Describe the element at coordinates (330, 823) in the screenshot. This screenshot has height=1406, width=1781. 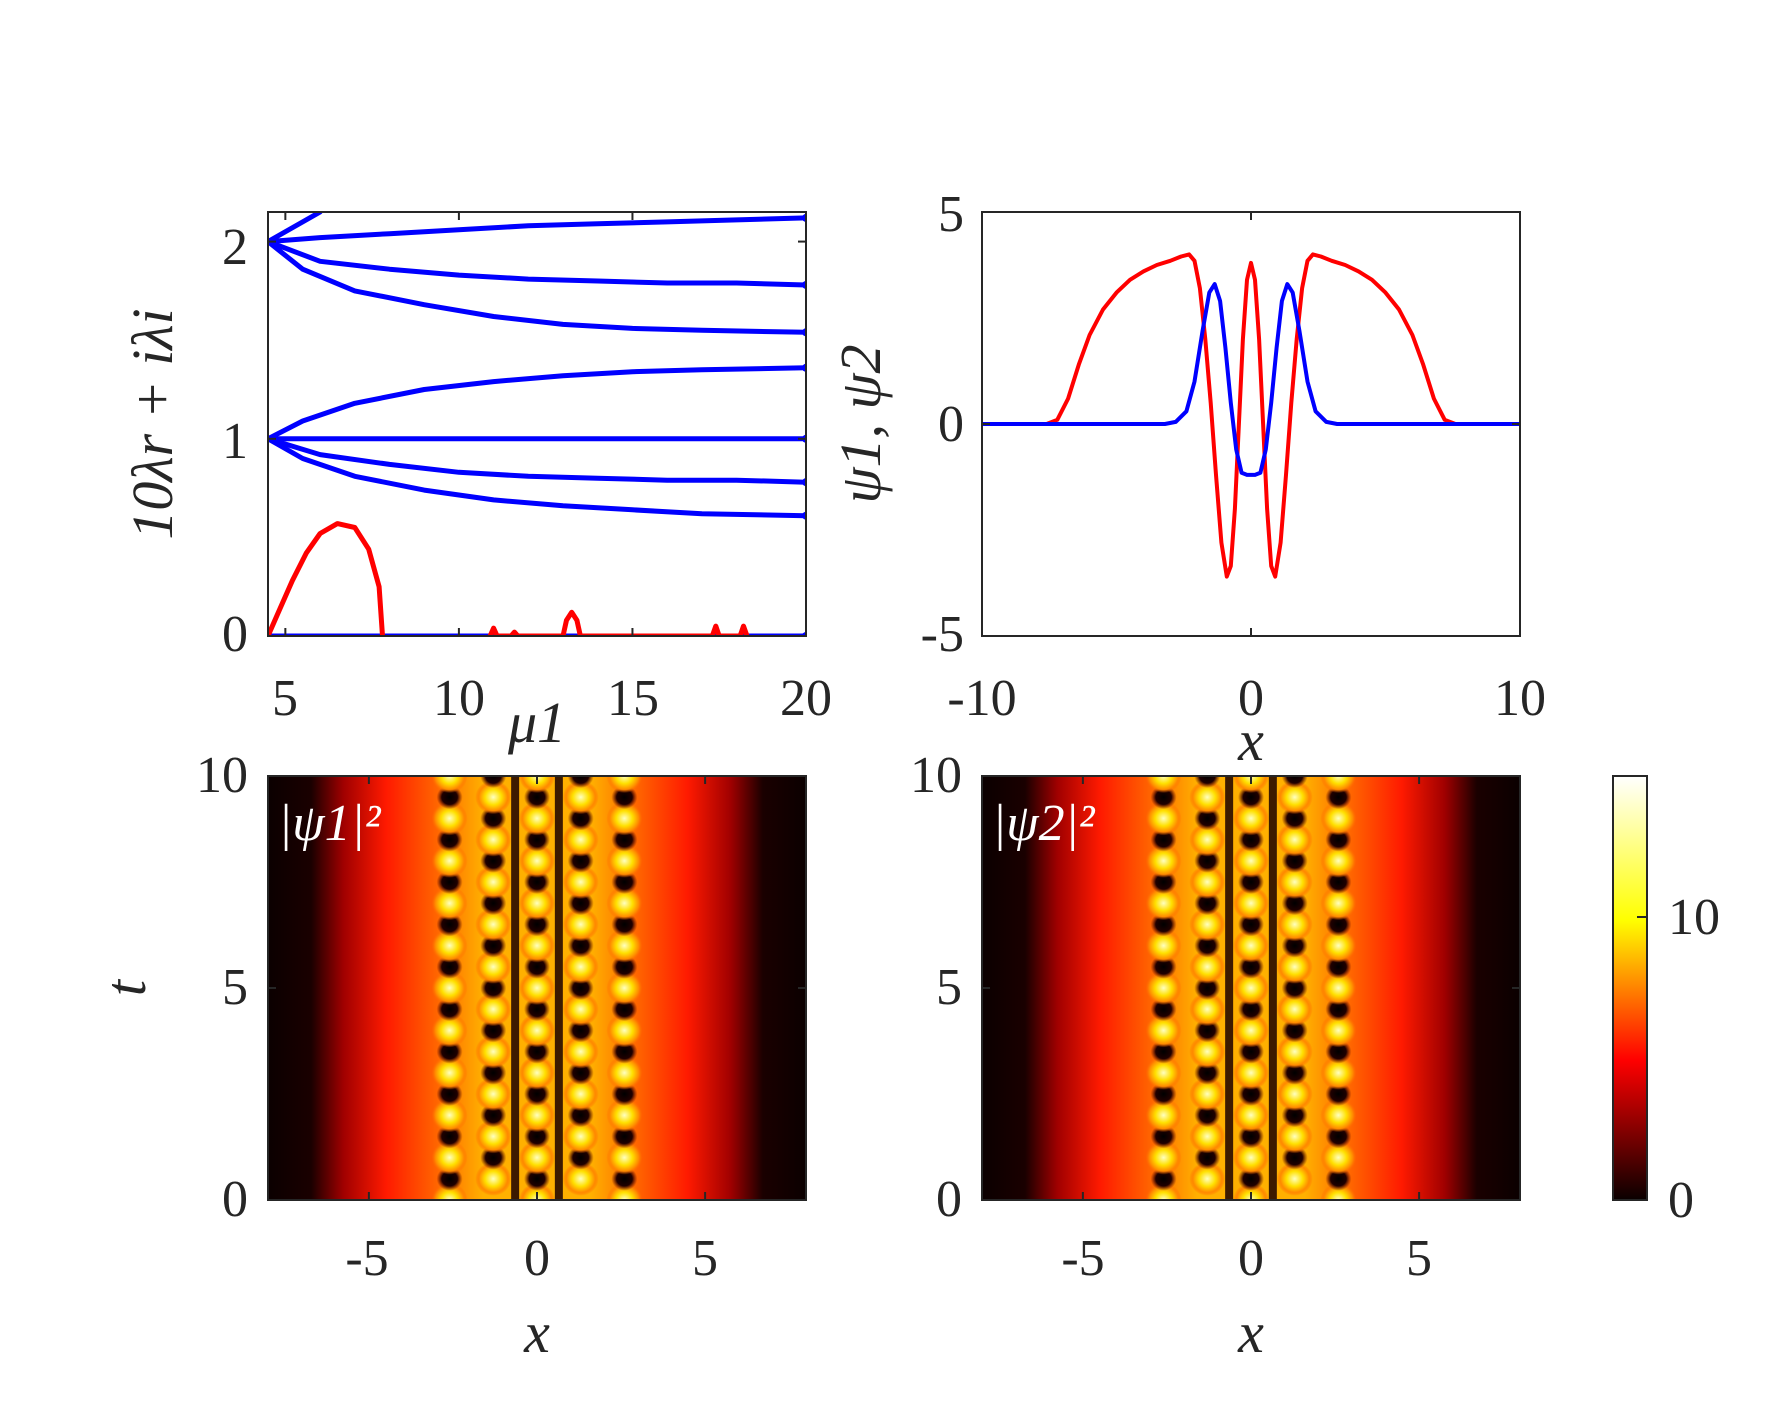
I see `panel-annotation: |ψ1|²` at that location.